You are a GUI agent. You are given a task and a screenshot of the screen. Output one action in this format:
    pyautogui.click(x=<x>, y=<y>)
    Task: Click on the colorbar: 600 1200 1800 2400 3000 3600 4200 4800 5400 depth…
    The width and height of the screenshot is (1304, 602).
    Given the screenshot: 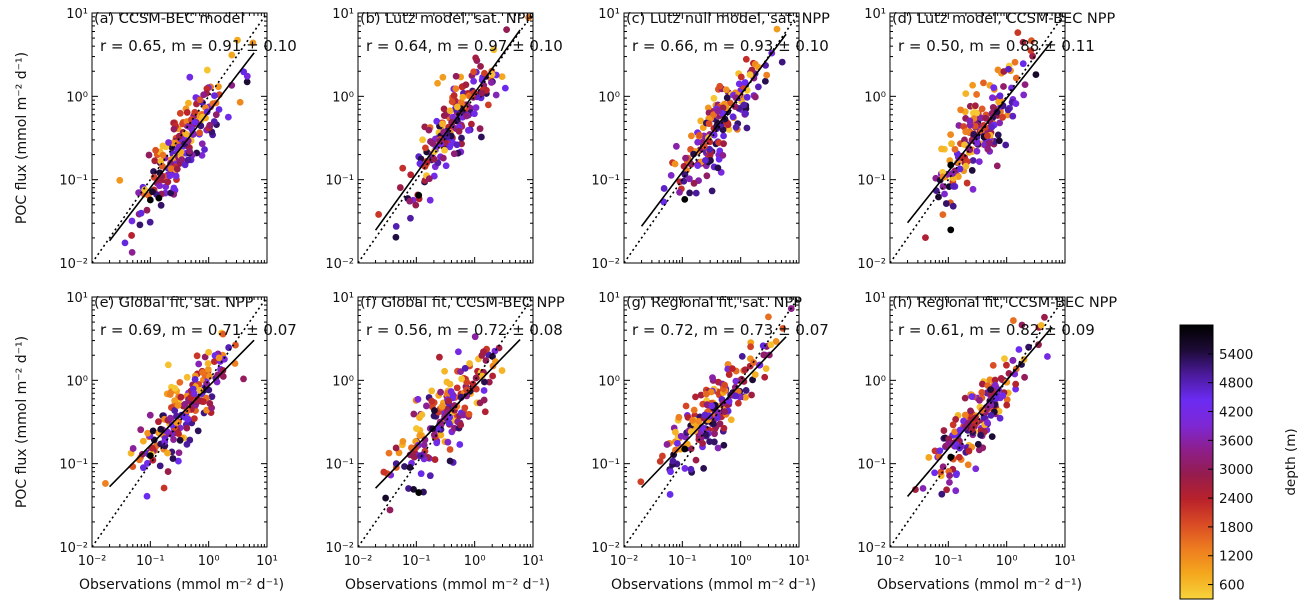 What is the action you would take?
    pyautogui.click(x=1239, y=462)
    